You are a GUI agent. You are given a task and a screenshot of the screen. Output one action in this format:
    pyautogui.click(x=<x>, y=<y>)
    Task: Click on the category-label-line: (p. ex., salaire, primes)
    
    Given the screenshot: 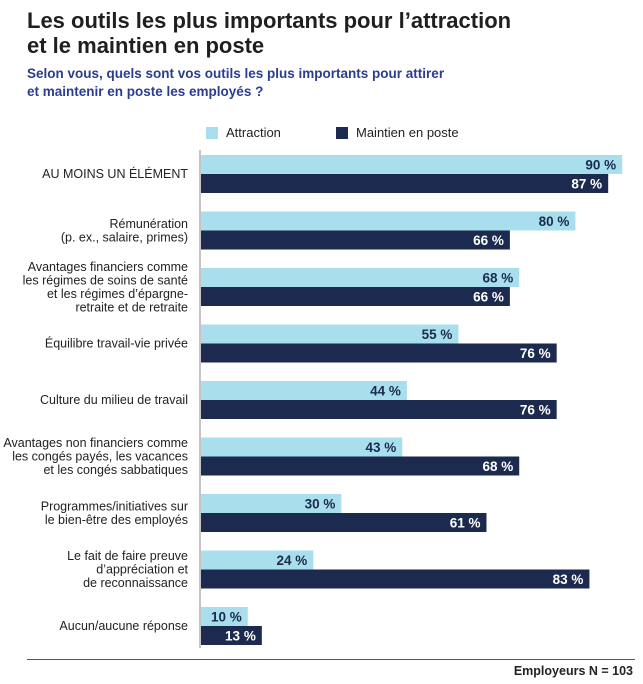 What is the action you would take?
    pyautogui.click(x=124, y=237)
    